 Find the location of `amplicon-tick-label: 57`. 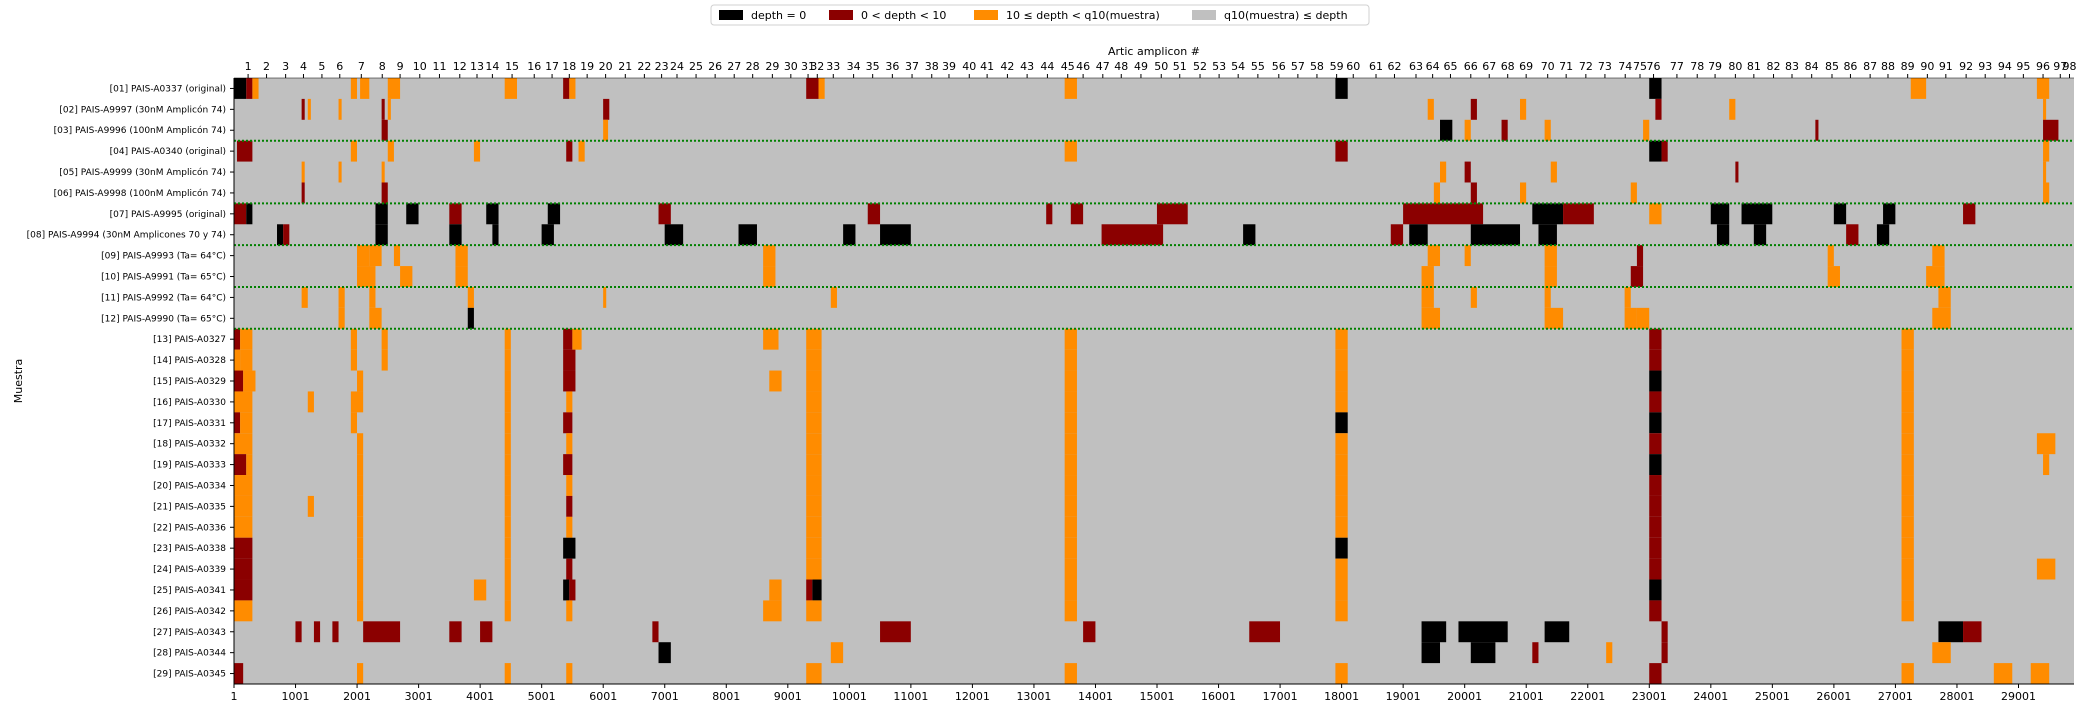

amplicon-tick-label: 57 is located at coordinates (1298, 66).